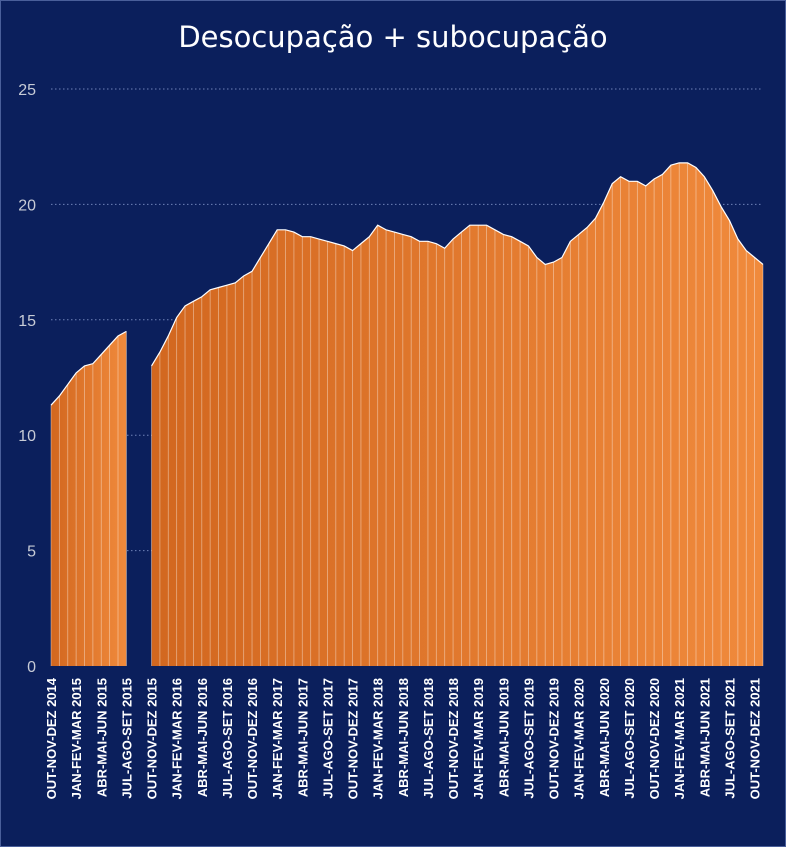 This screenshot has height=847, width=786. I want to click on x-tick-label: ABR-MAI-JUN 2018, so click(403, 737).